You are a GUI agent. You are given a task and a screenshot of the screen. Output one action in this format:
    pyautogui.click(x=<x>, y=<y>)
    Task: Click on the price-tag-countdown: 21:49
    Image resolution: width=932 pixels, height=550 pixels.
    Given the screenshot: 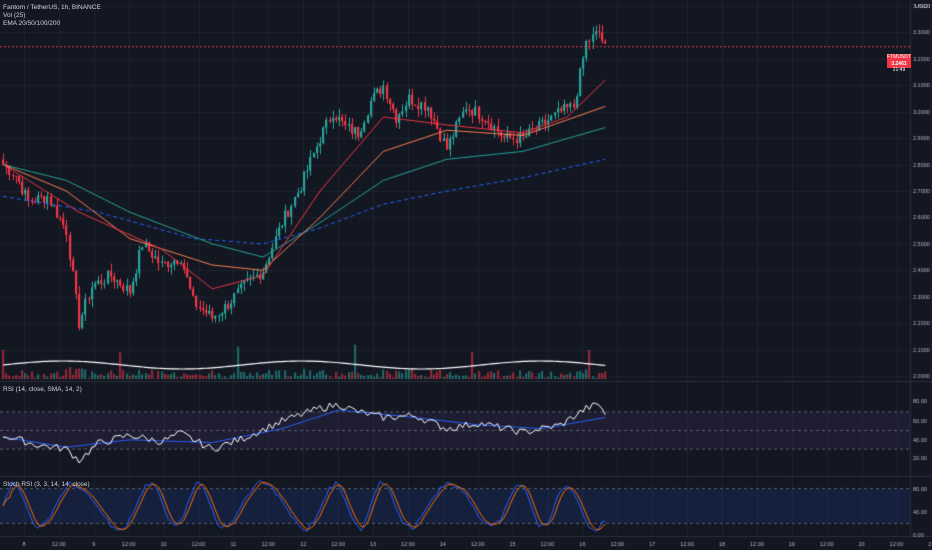 What is the action you would take?
    pyautogui.click(x=899, y=70)
    